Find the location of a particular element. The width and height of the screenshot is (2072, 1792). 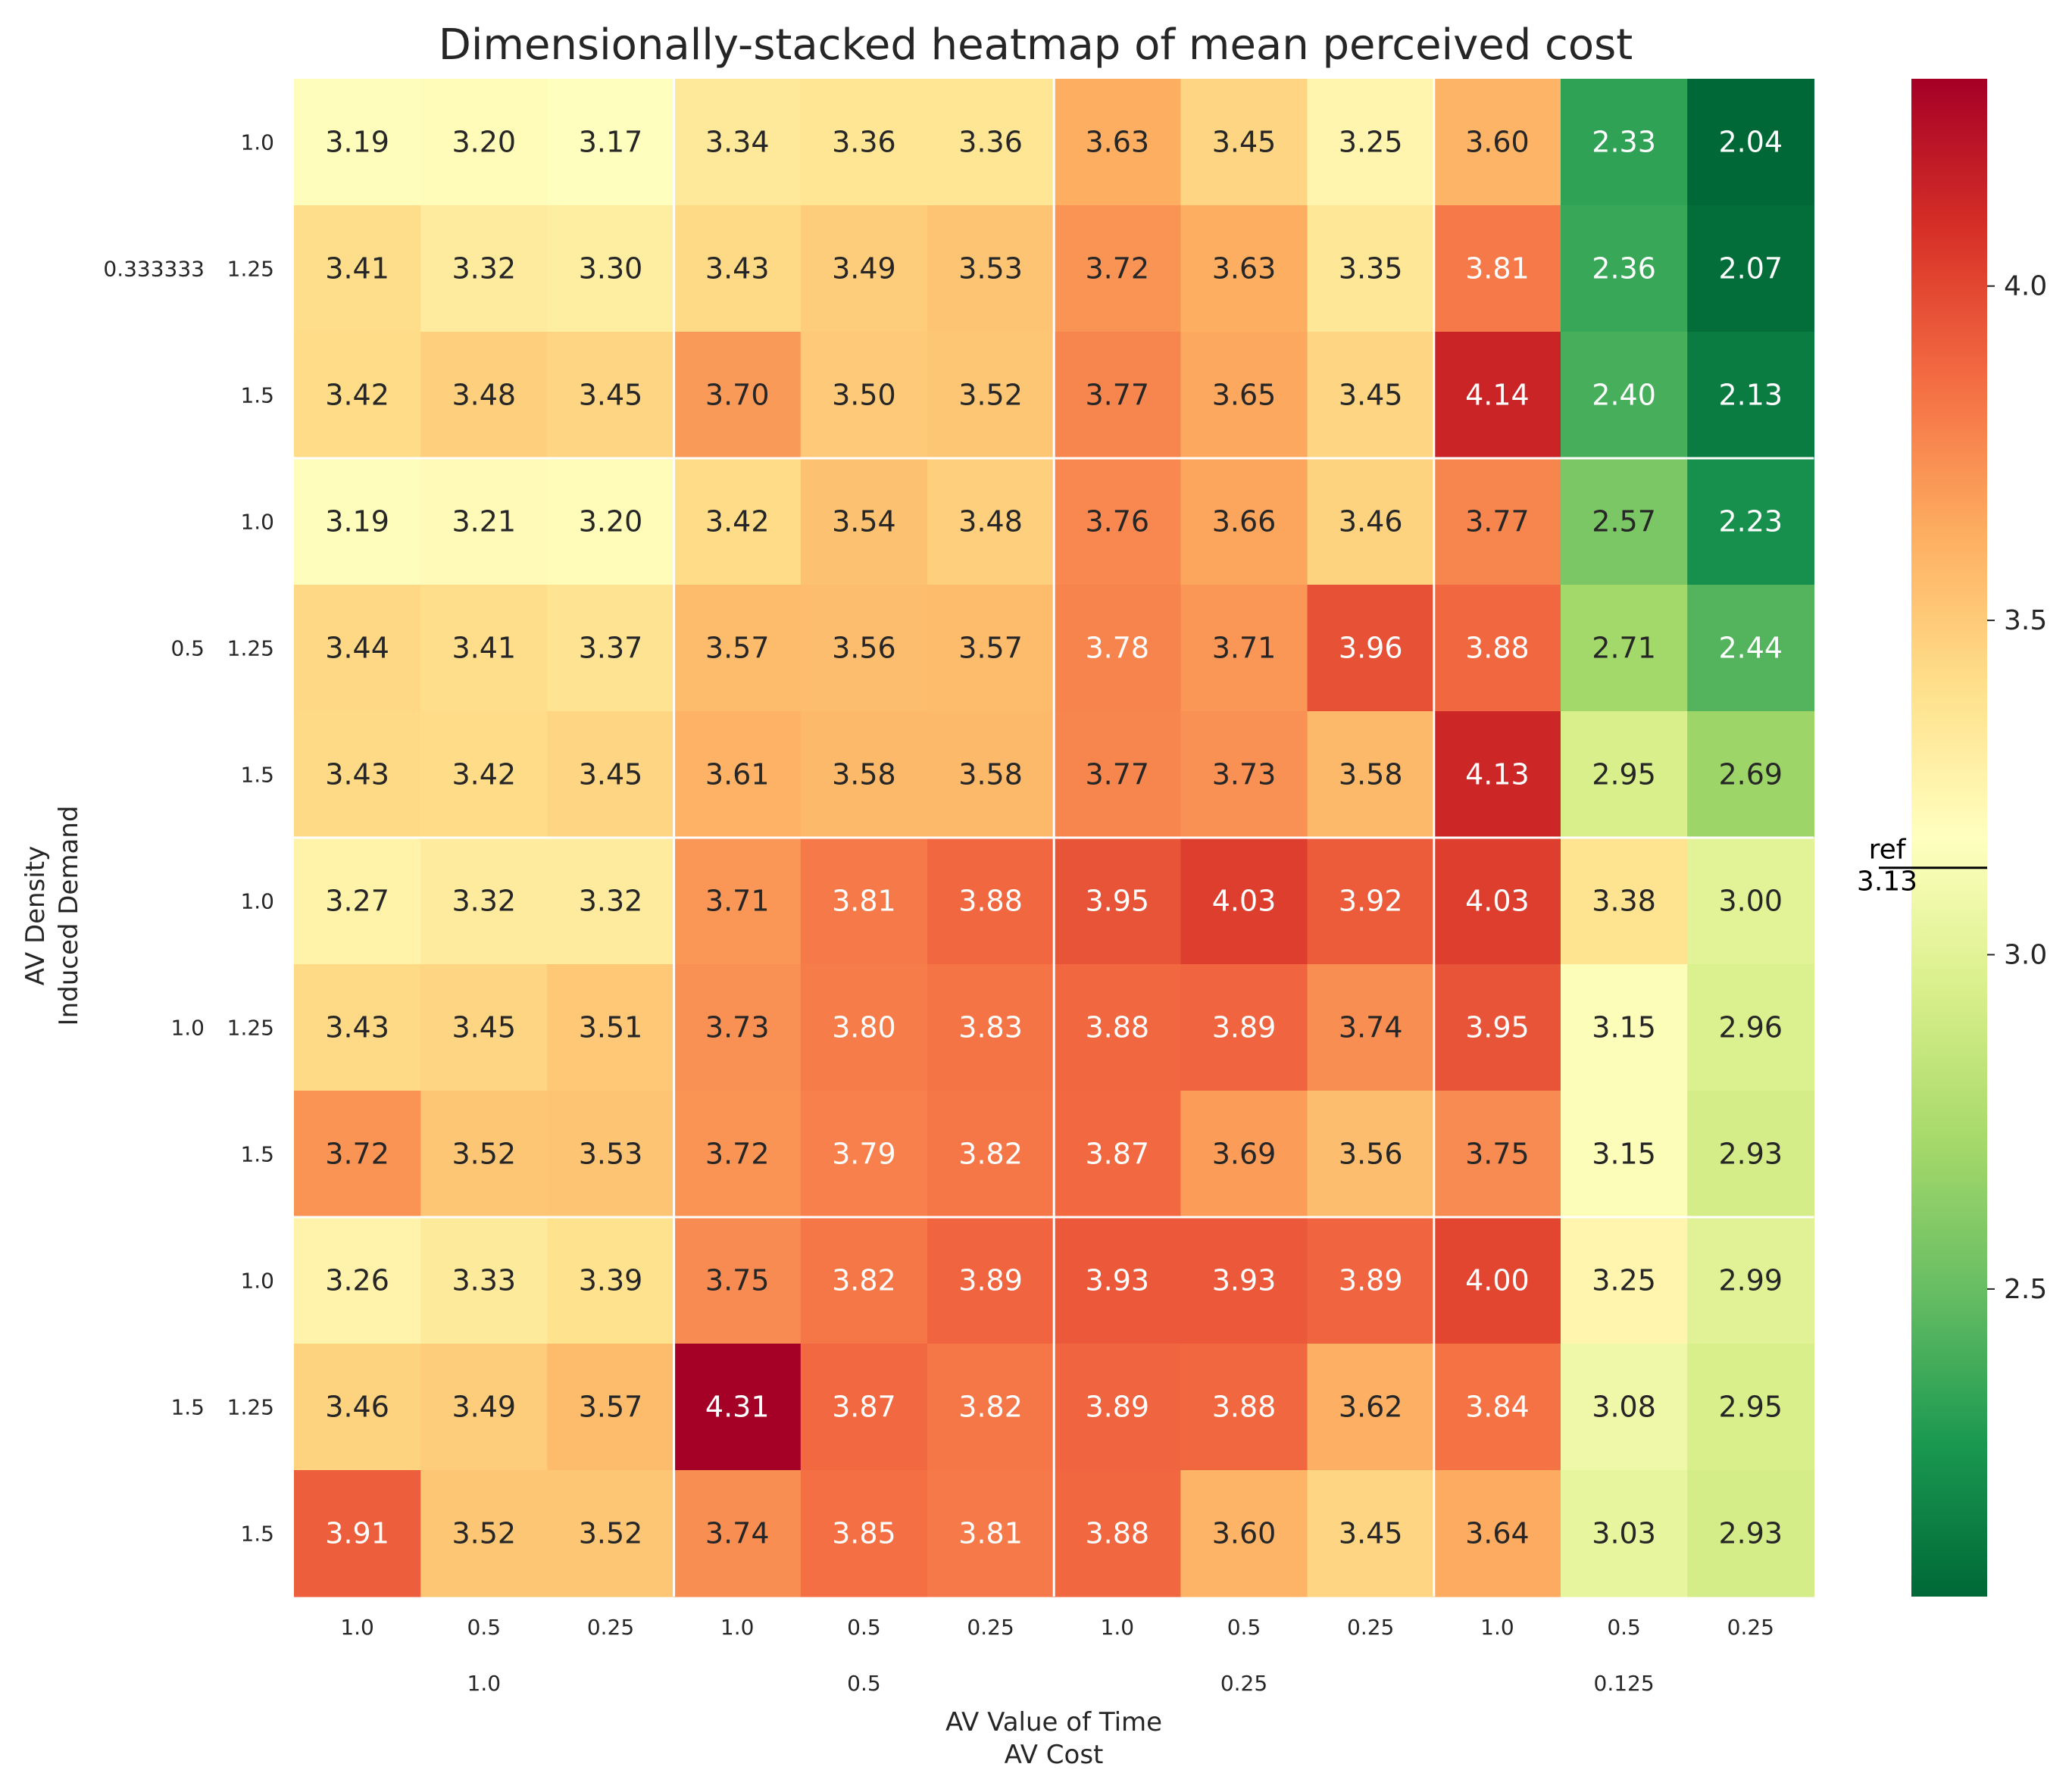

cell-value-label: 2.04 is located at coordinates (1750, 142).